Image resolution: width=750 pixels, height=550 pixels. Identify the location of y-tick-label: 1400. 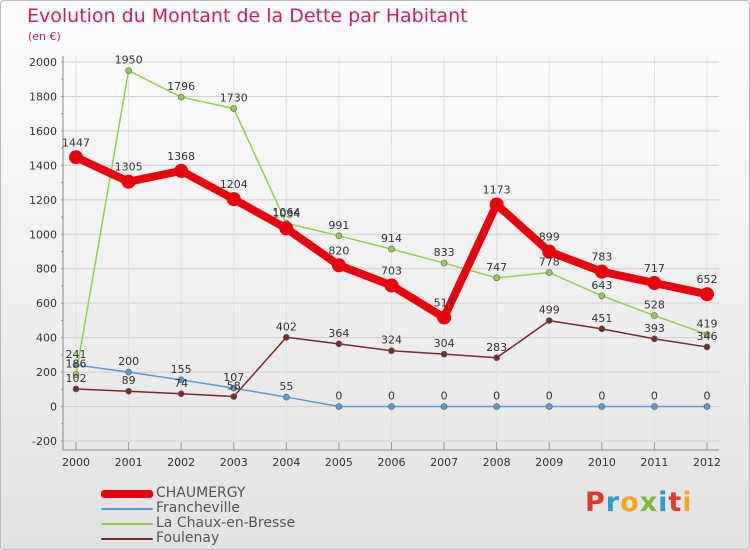
(43, 165).